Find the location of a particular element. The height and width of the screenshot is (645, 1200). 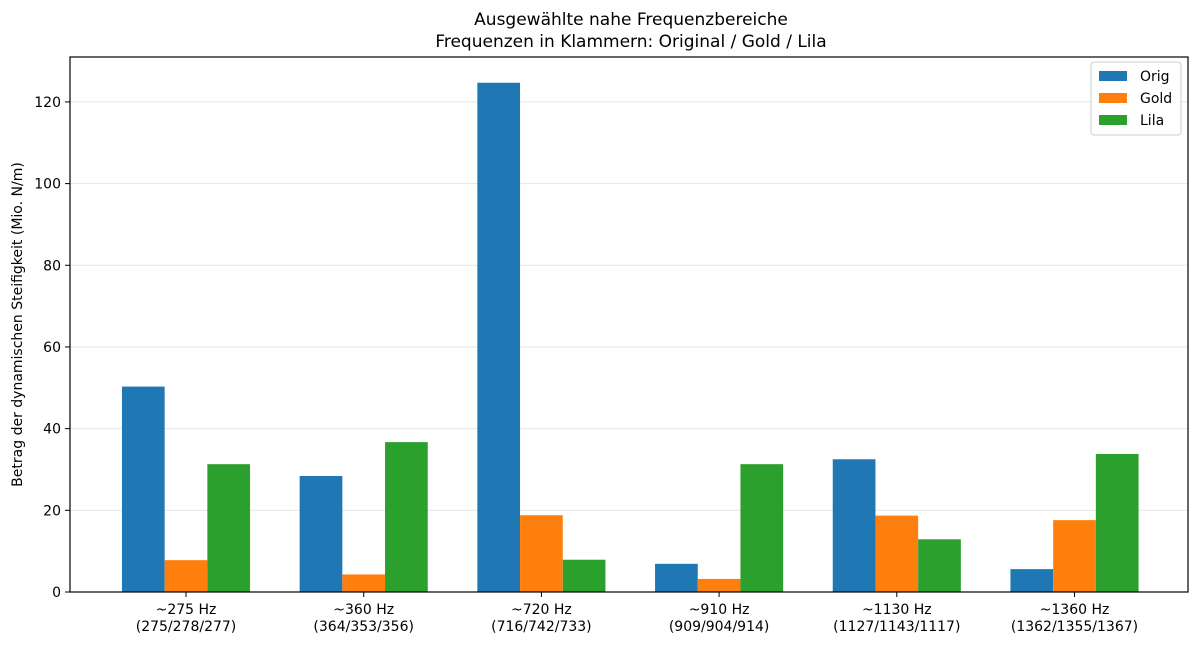

y-tick-label: 80 is located at coordinates (52, 266).